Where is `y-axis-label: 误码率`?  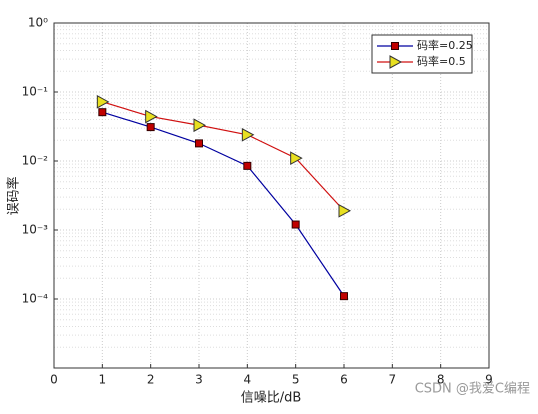
y-axis-label: 误码率 is located at coordinates (14, 195).